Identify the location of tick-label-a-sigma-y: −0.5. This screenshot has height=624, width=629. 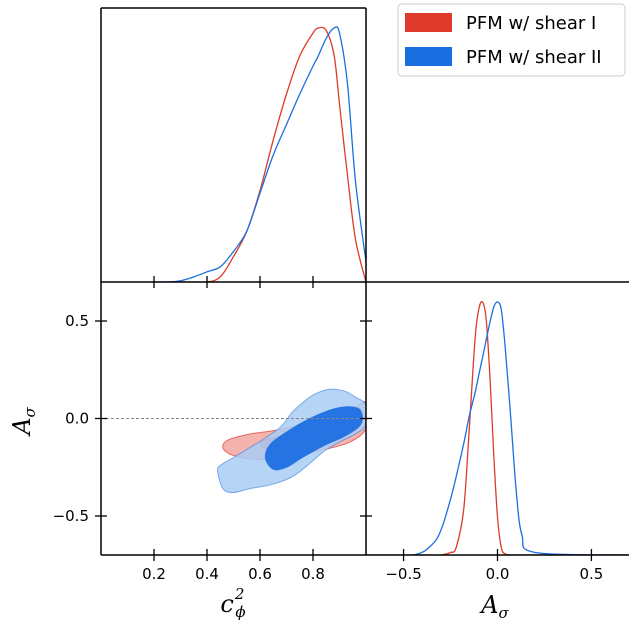
(71, 516).